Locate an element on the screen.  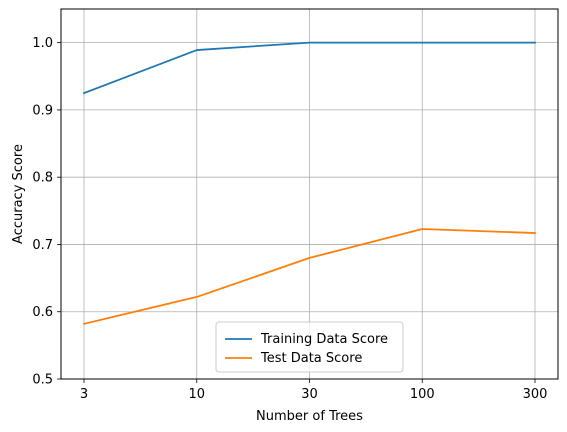
y-axis-label: Accuracy Score is located at coordinates (18, 194).